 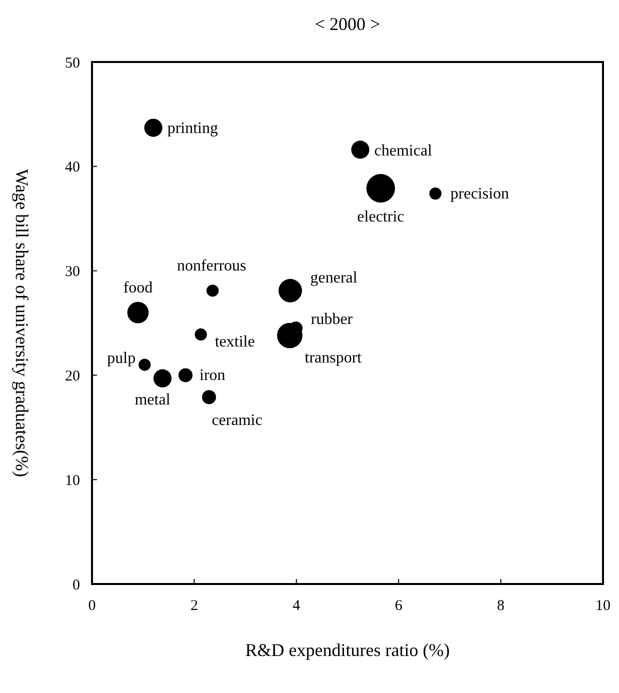 What do you see at coordinates (72, 480) in the screenshot?
I see `y-tick-label: 10` at bounding box center [72, 480].